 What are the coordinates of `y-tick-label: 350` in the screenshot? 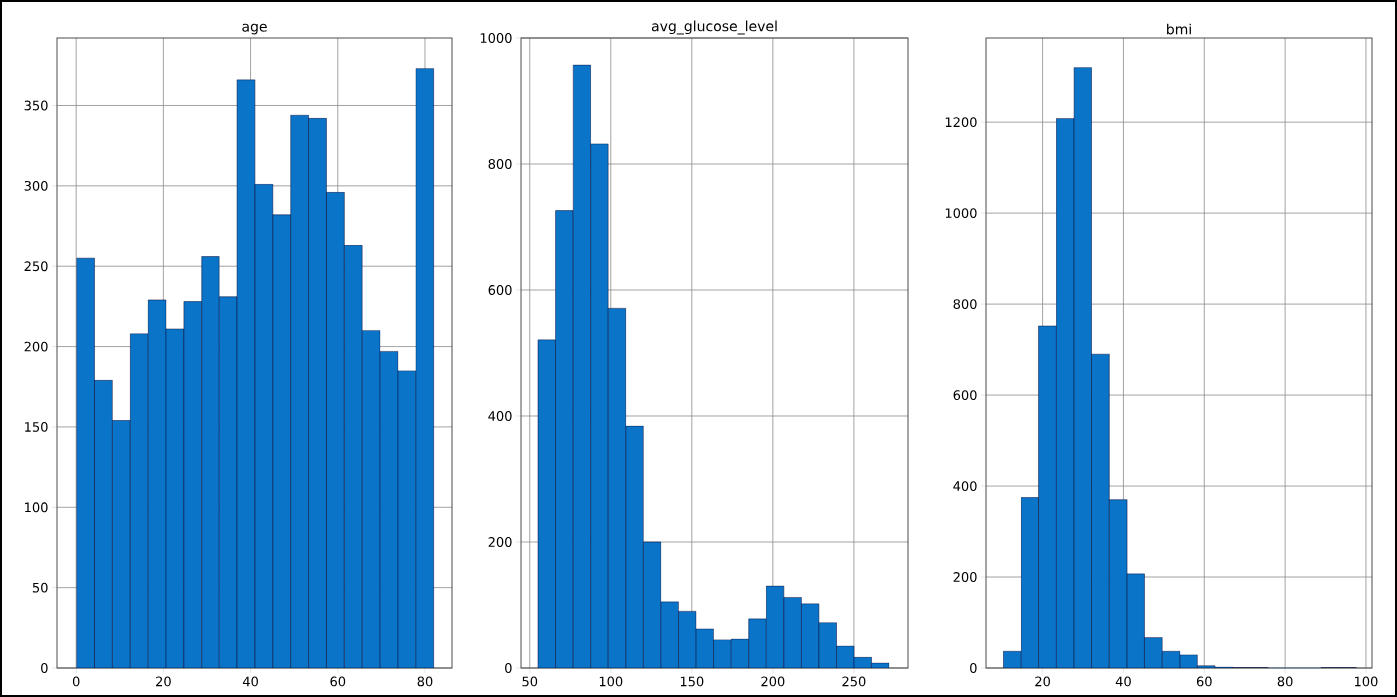 It's located at (36, 105).